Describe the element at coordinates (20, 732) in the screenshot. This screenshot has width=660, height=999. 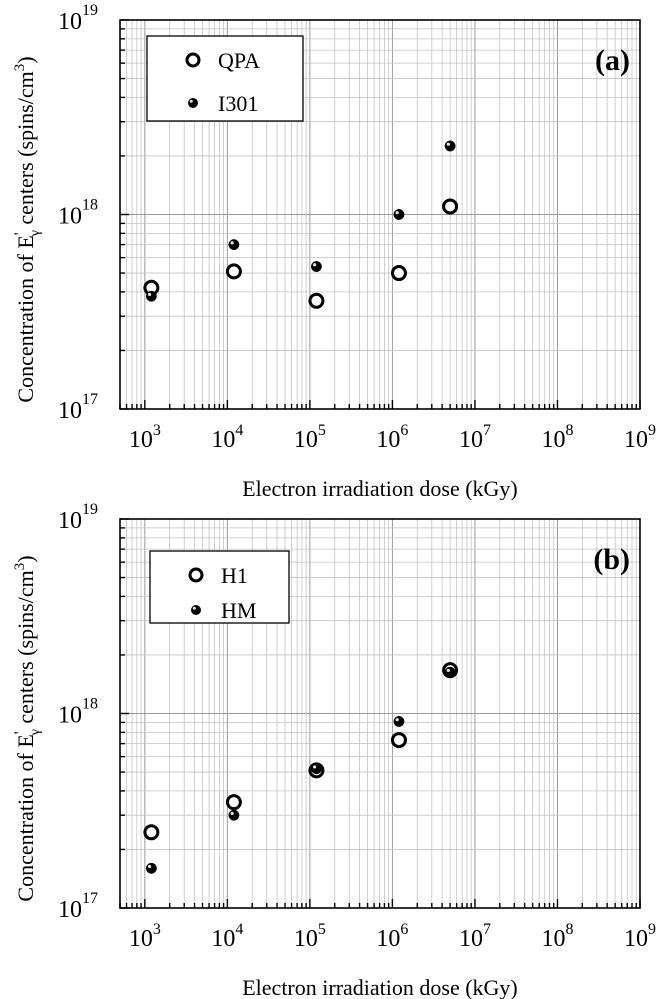
I see `y-axis-label-b-prime: '` at that location.